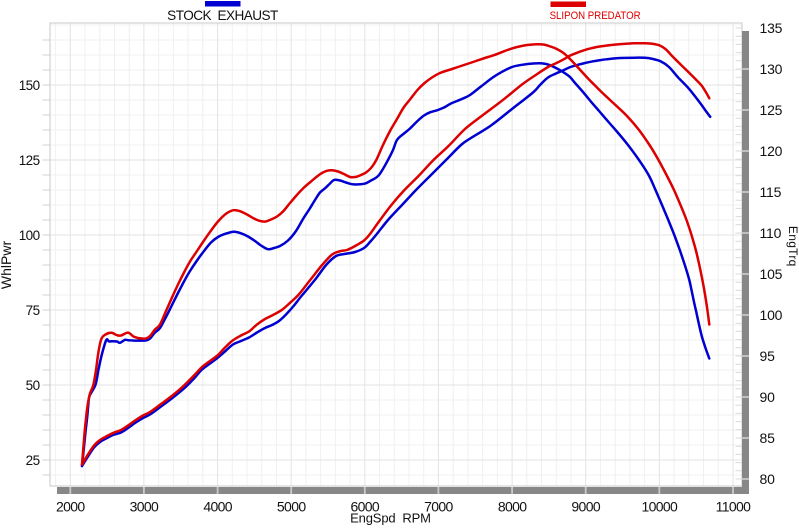 The image size is (799, 529). What do you see at coordinates (768, 397) in the screenshot?
I see `svg-text: 90` at bounding box center [768, 397].